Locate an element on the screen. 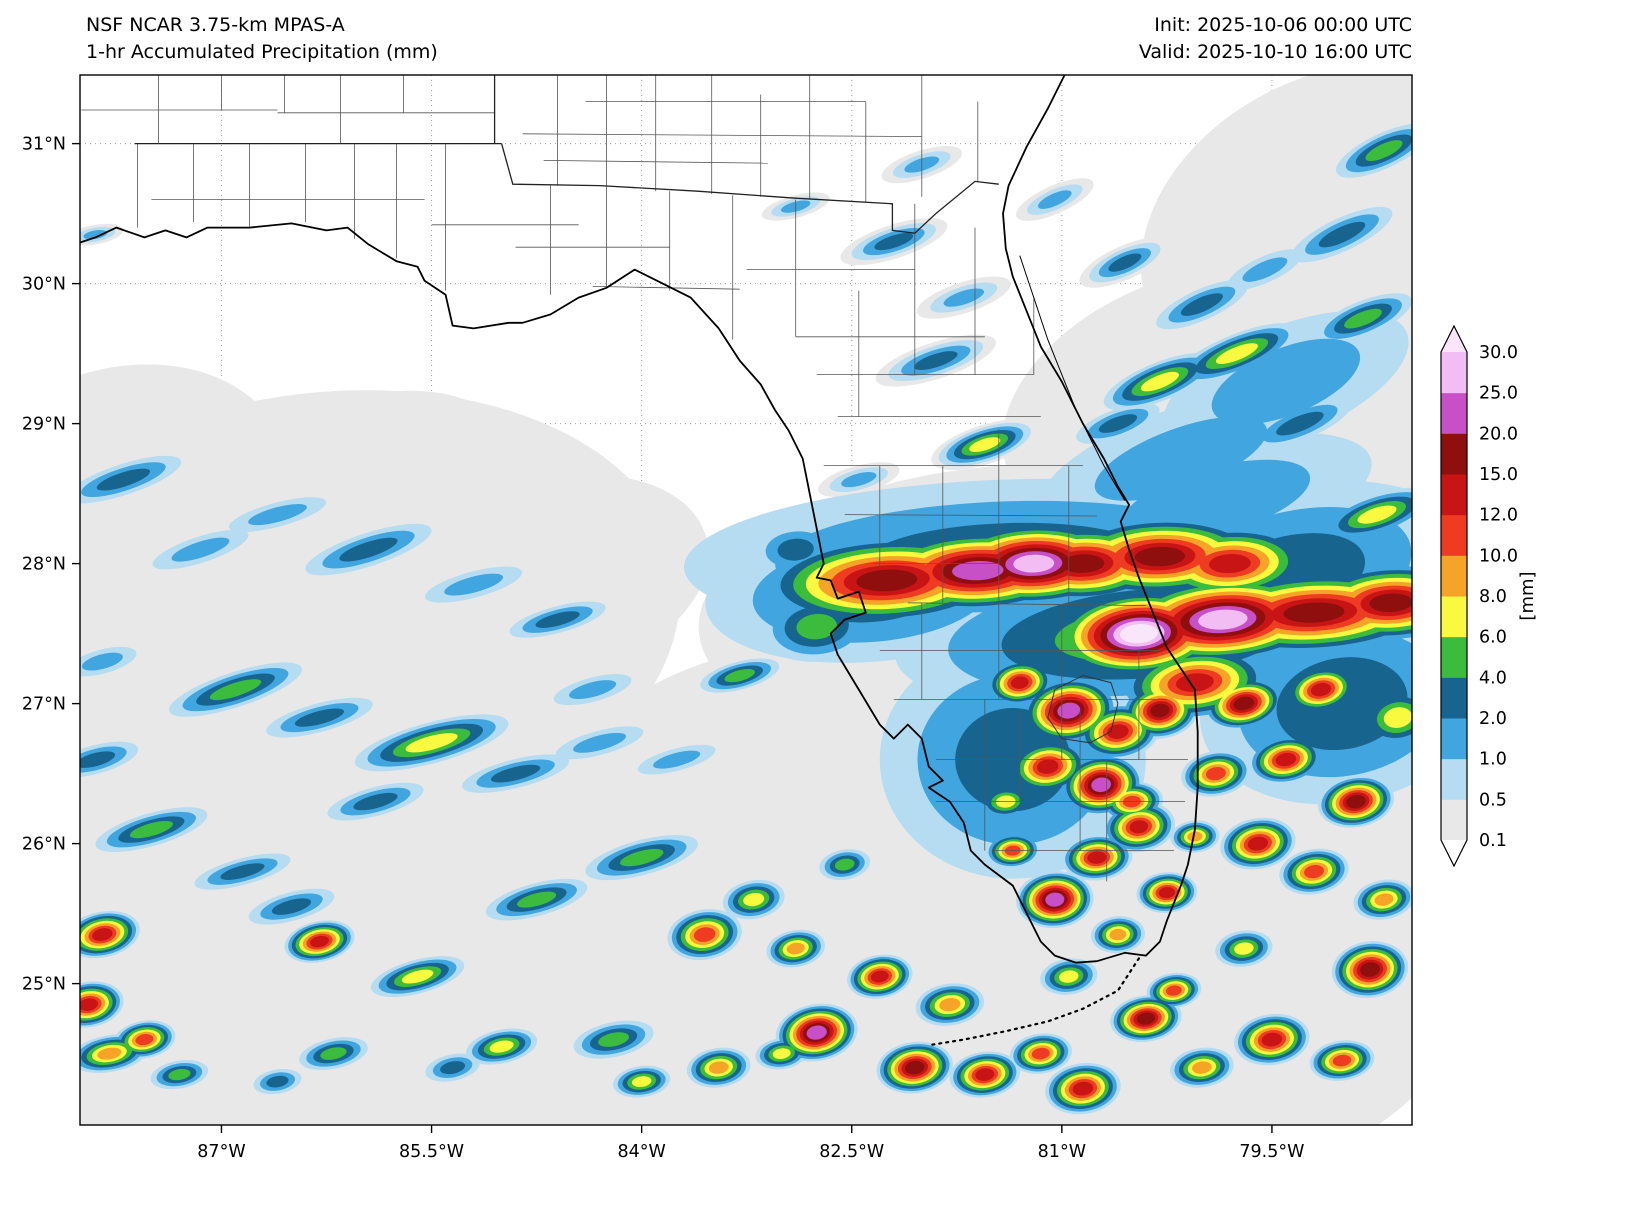 Image resolution: width=1641 pixels, height=1228 pixels. colorbar-tick-label: 2.0 is located at coordinates (1493, 719).